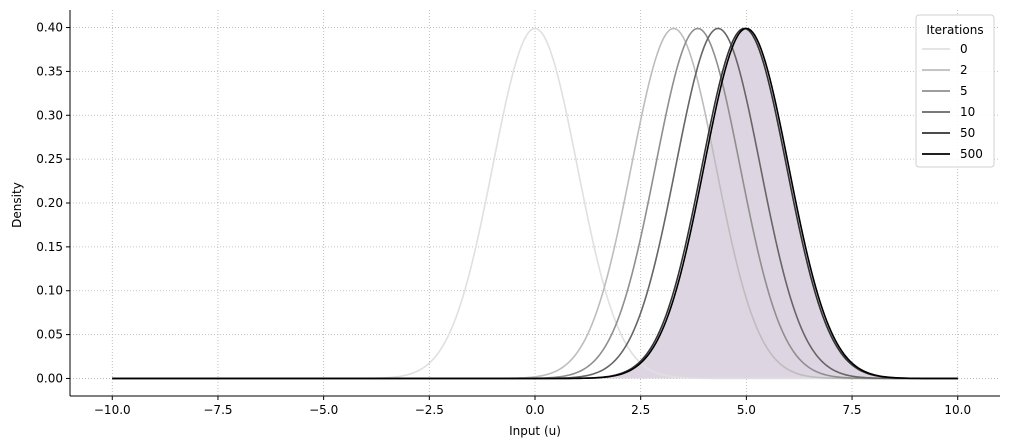  Describe the element at coordinates (49, 115) in the screenshot. I see `y-tick-label: 0.30` at that location.